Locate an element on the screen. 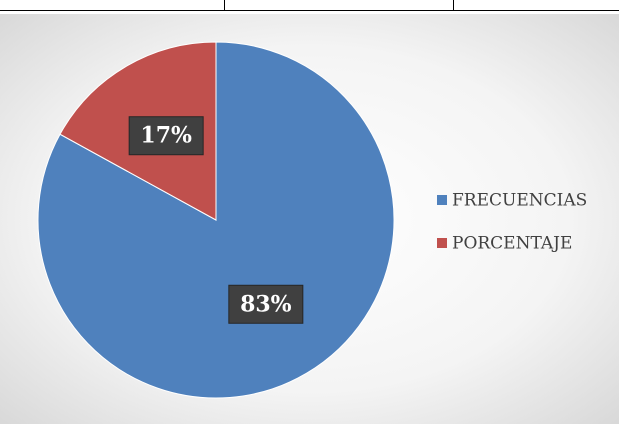  legend-label: FRECUENCIAS is located at coordinates (519, 201).